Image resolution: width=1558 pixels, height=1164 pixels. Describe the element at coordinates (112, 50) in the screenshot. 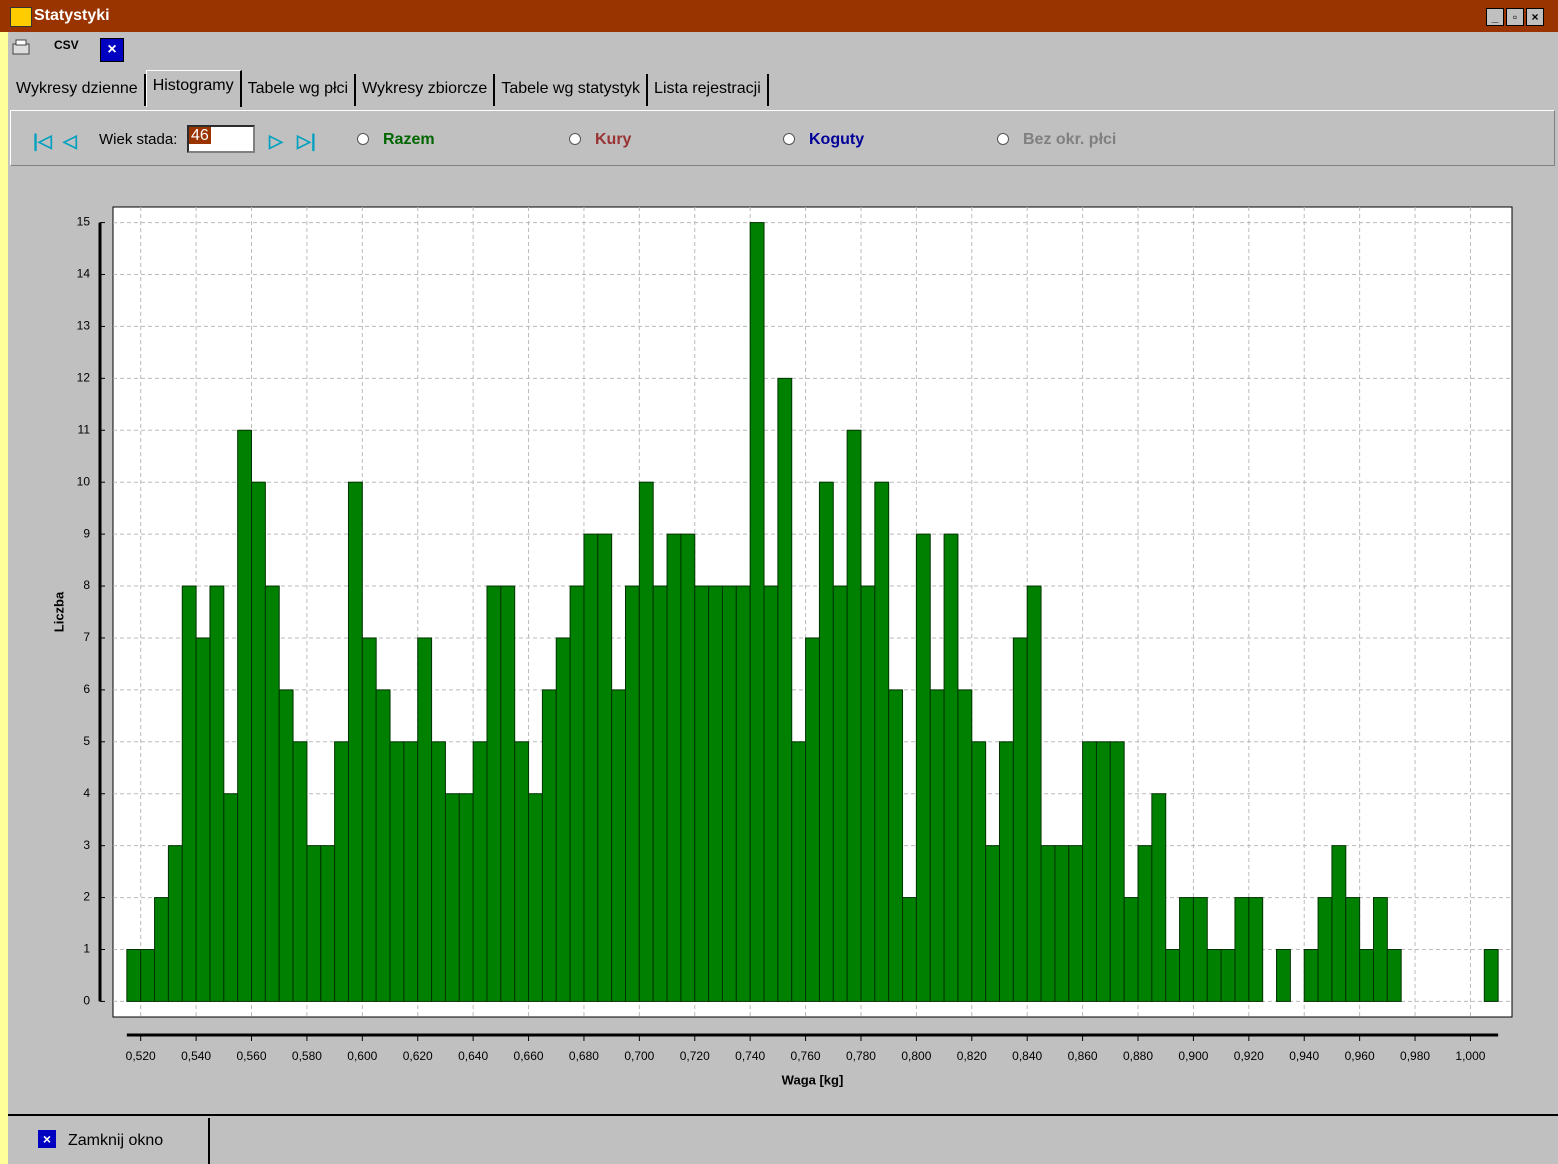

I see `exit-button: ×` at that location.